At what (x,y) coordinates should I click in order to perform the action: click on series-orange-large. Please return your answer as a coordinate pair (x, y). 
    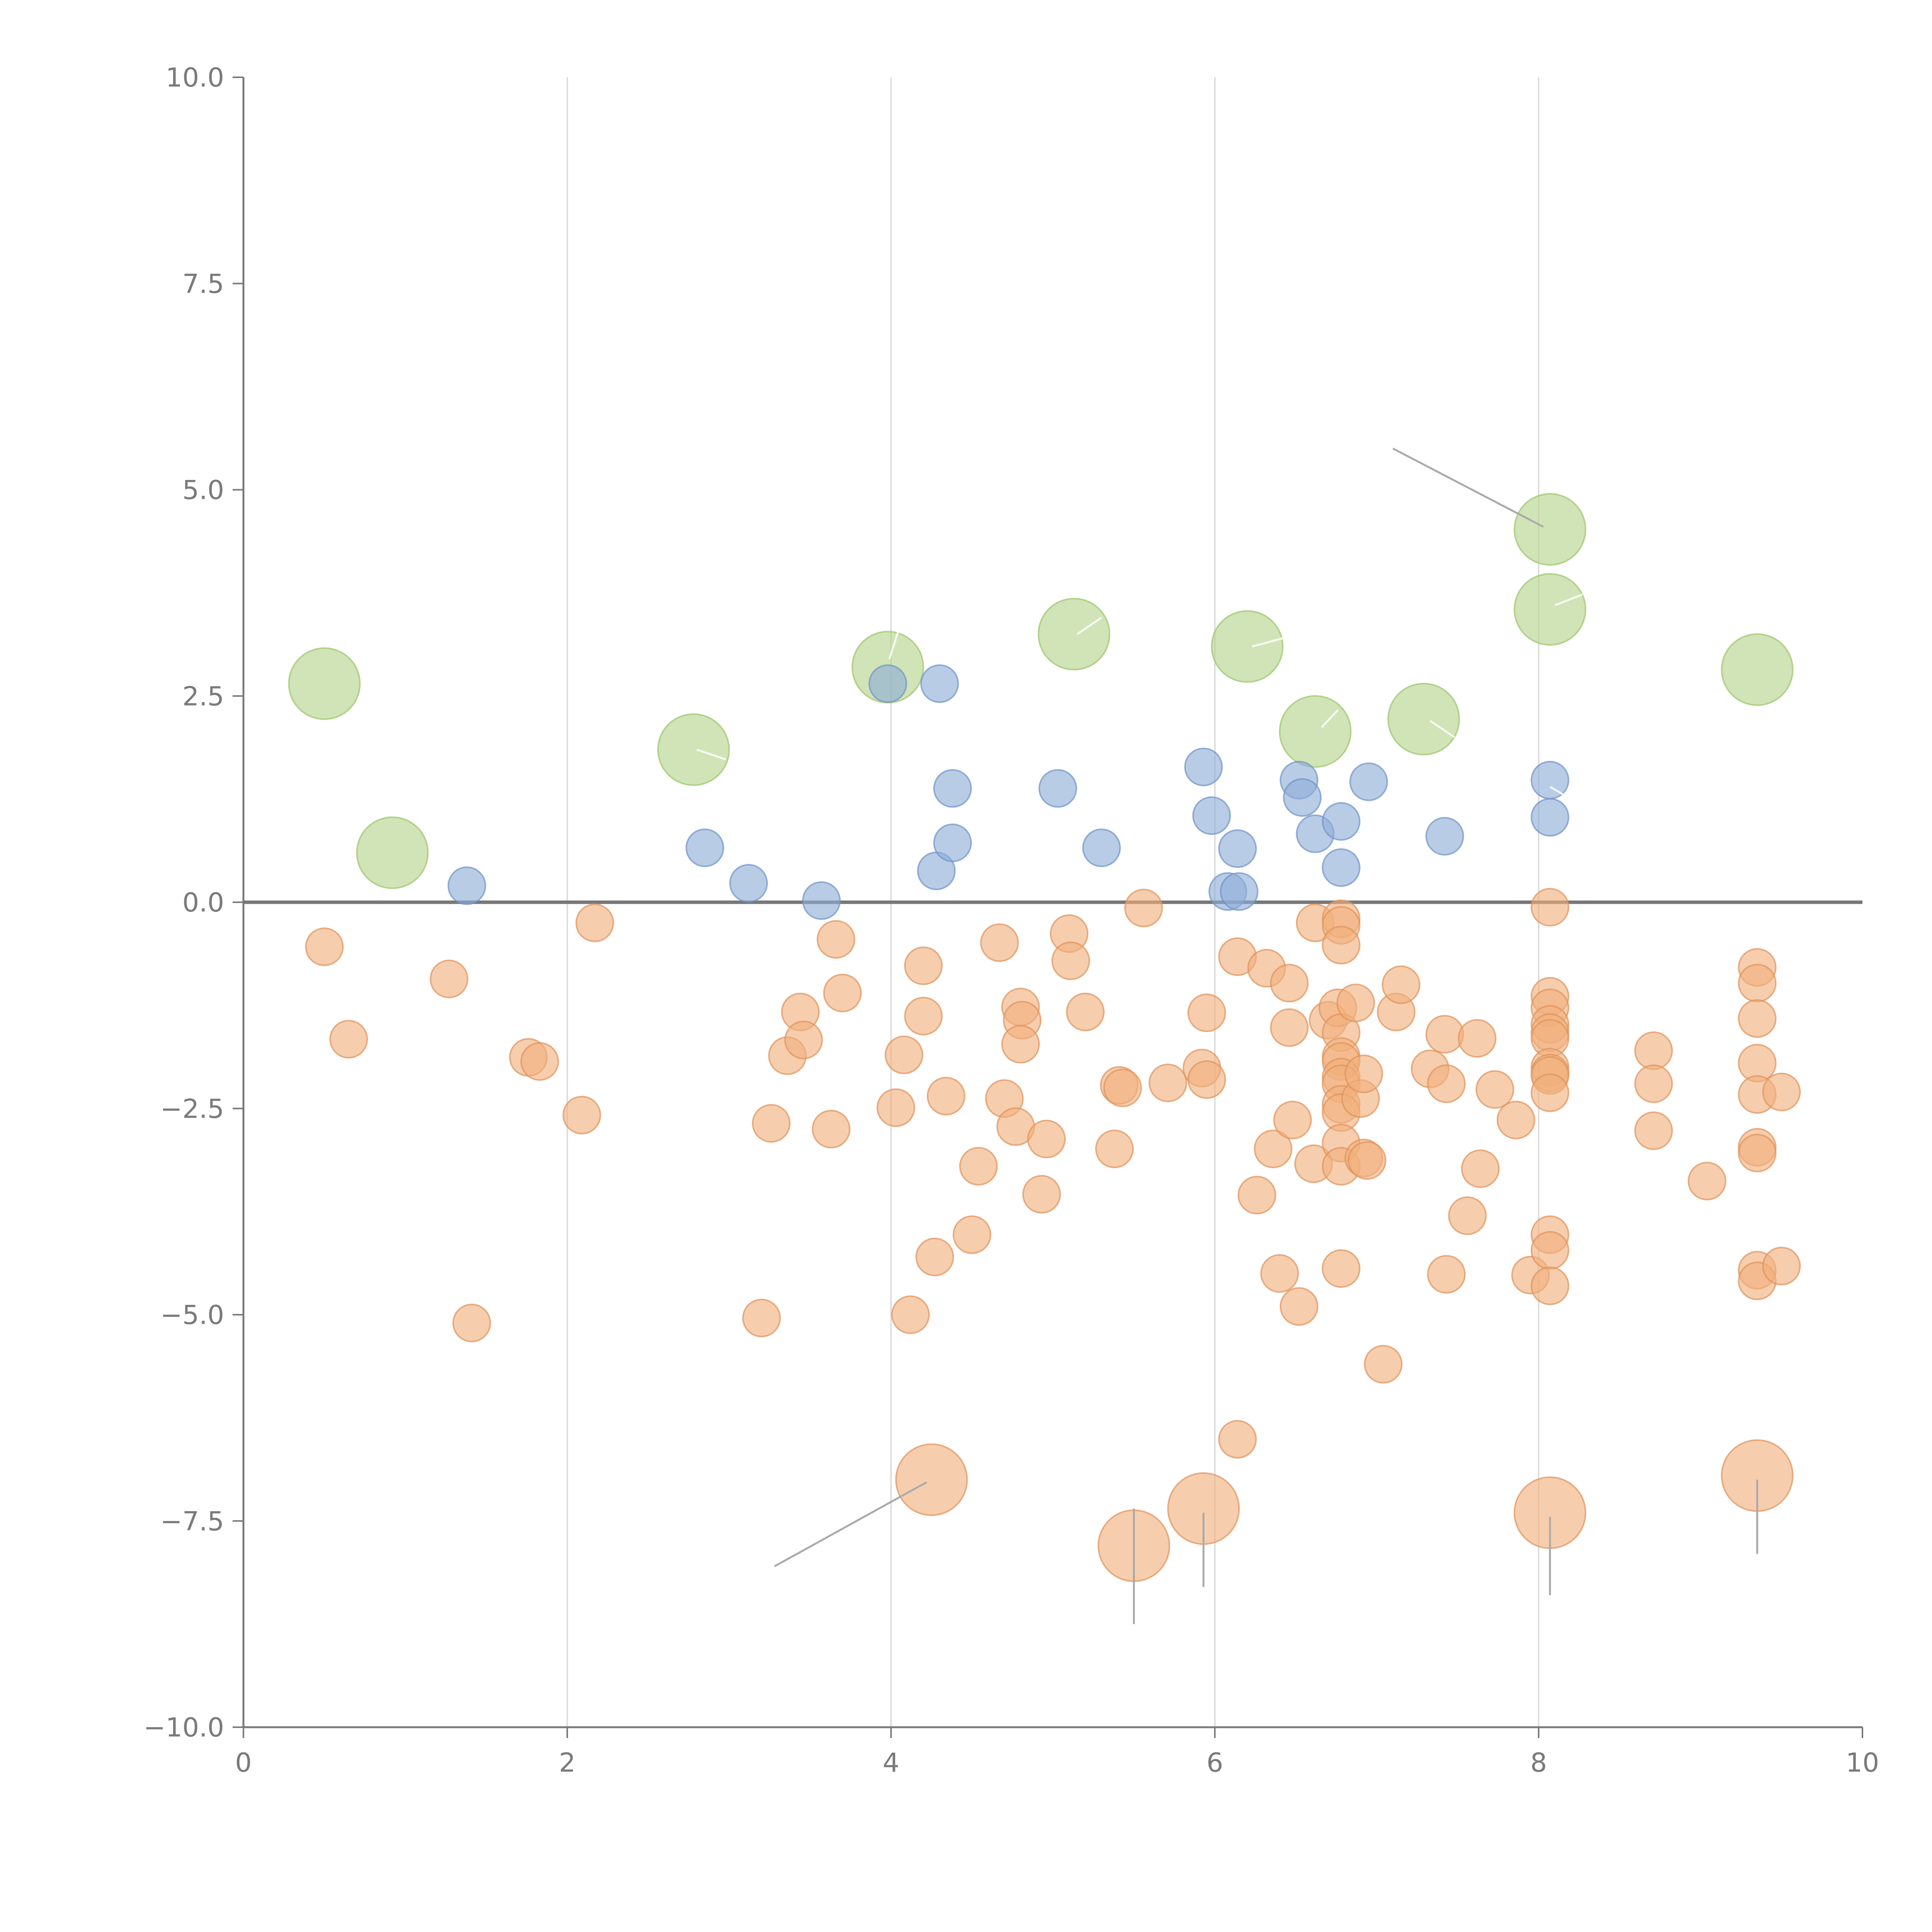
    Looking at the image, I should click on (1345, 1511).